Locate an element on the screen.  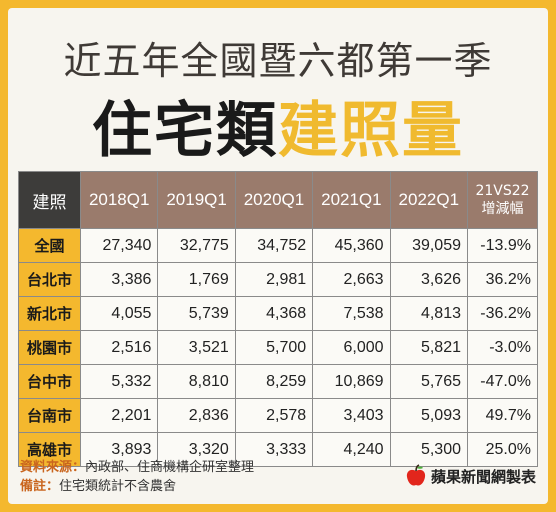
table-row: 台中市 5,332 8,810 8,259 10,869 5,765 -47.0% is located at coordinates (278, 381).